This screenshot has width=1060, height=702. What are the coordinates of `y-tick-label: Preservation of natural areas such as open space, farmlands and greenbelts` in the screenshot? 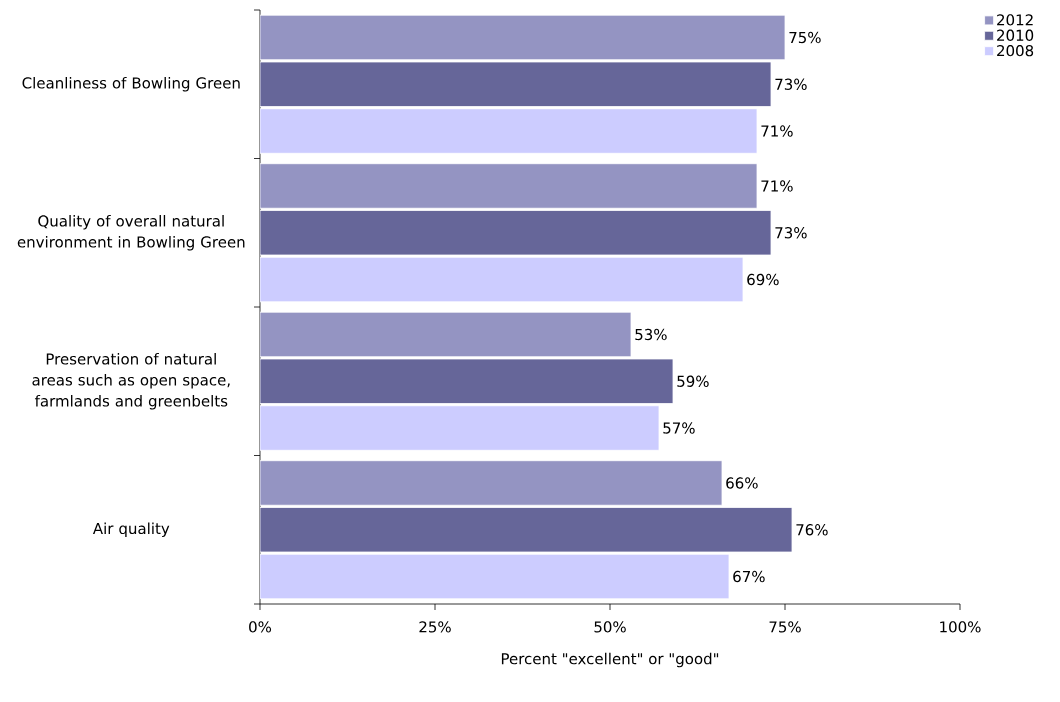 It's located at (131, 381).